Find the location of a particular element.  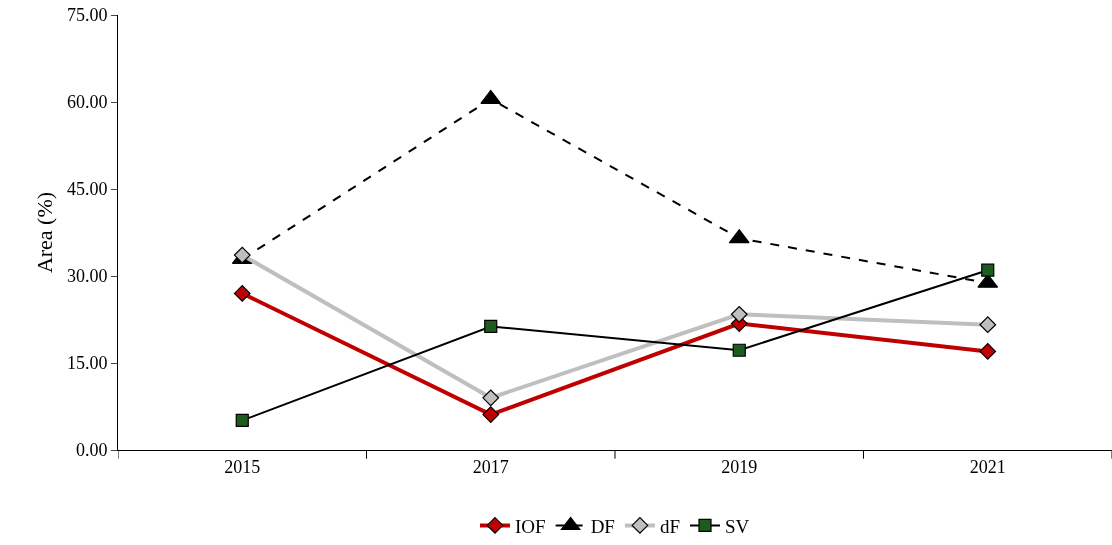

legend-label: SV is located at coordinates (737, 526).